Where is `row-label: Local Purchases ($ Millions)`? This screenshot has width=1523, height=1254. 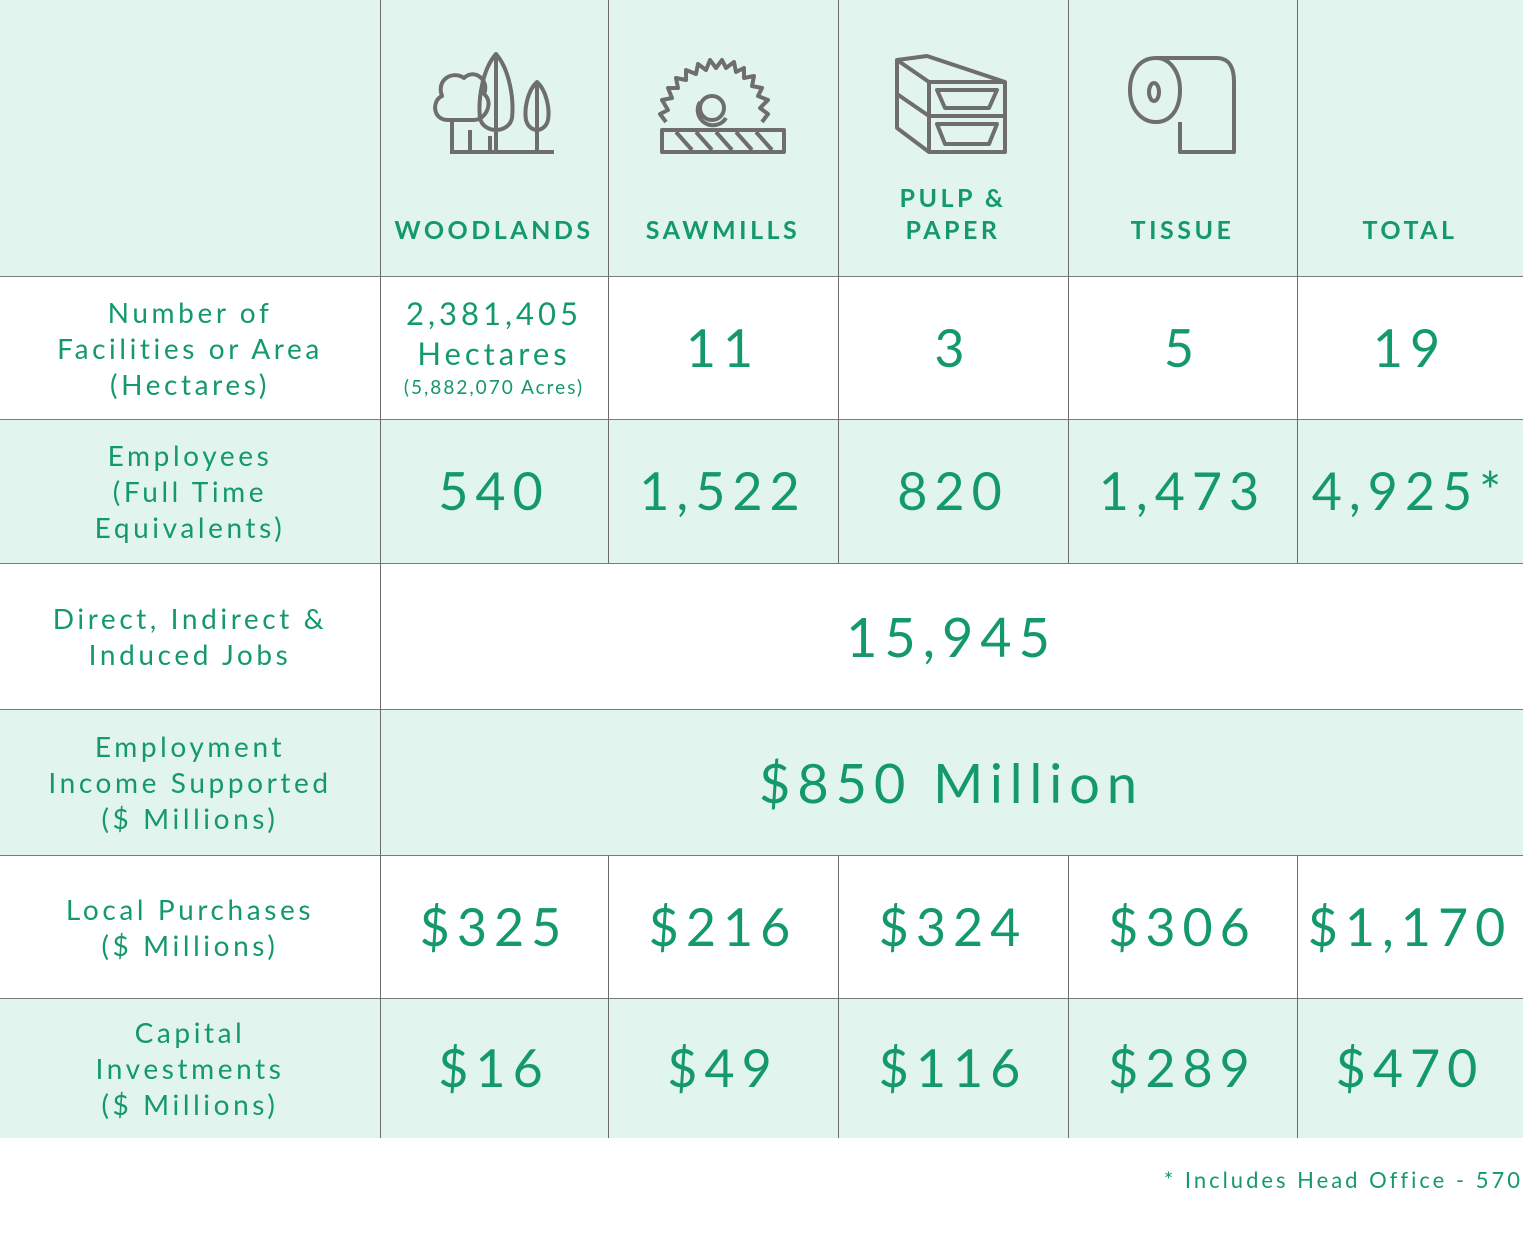 row-label: Local Purchases ($ Millions) is located at coordinates (190, 926).